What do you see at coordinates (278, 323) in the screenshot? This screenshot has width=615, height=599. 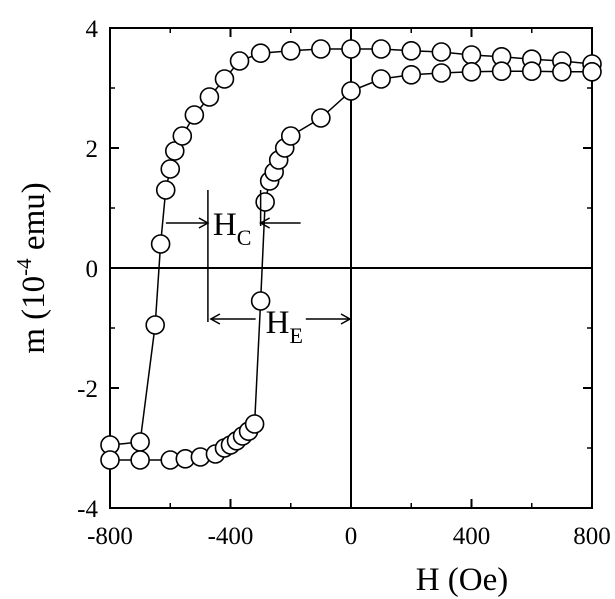 I see `he-label-main: H` at bounding box center [278, 323].